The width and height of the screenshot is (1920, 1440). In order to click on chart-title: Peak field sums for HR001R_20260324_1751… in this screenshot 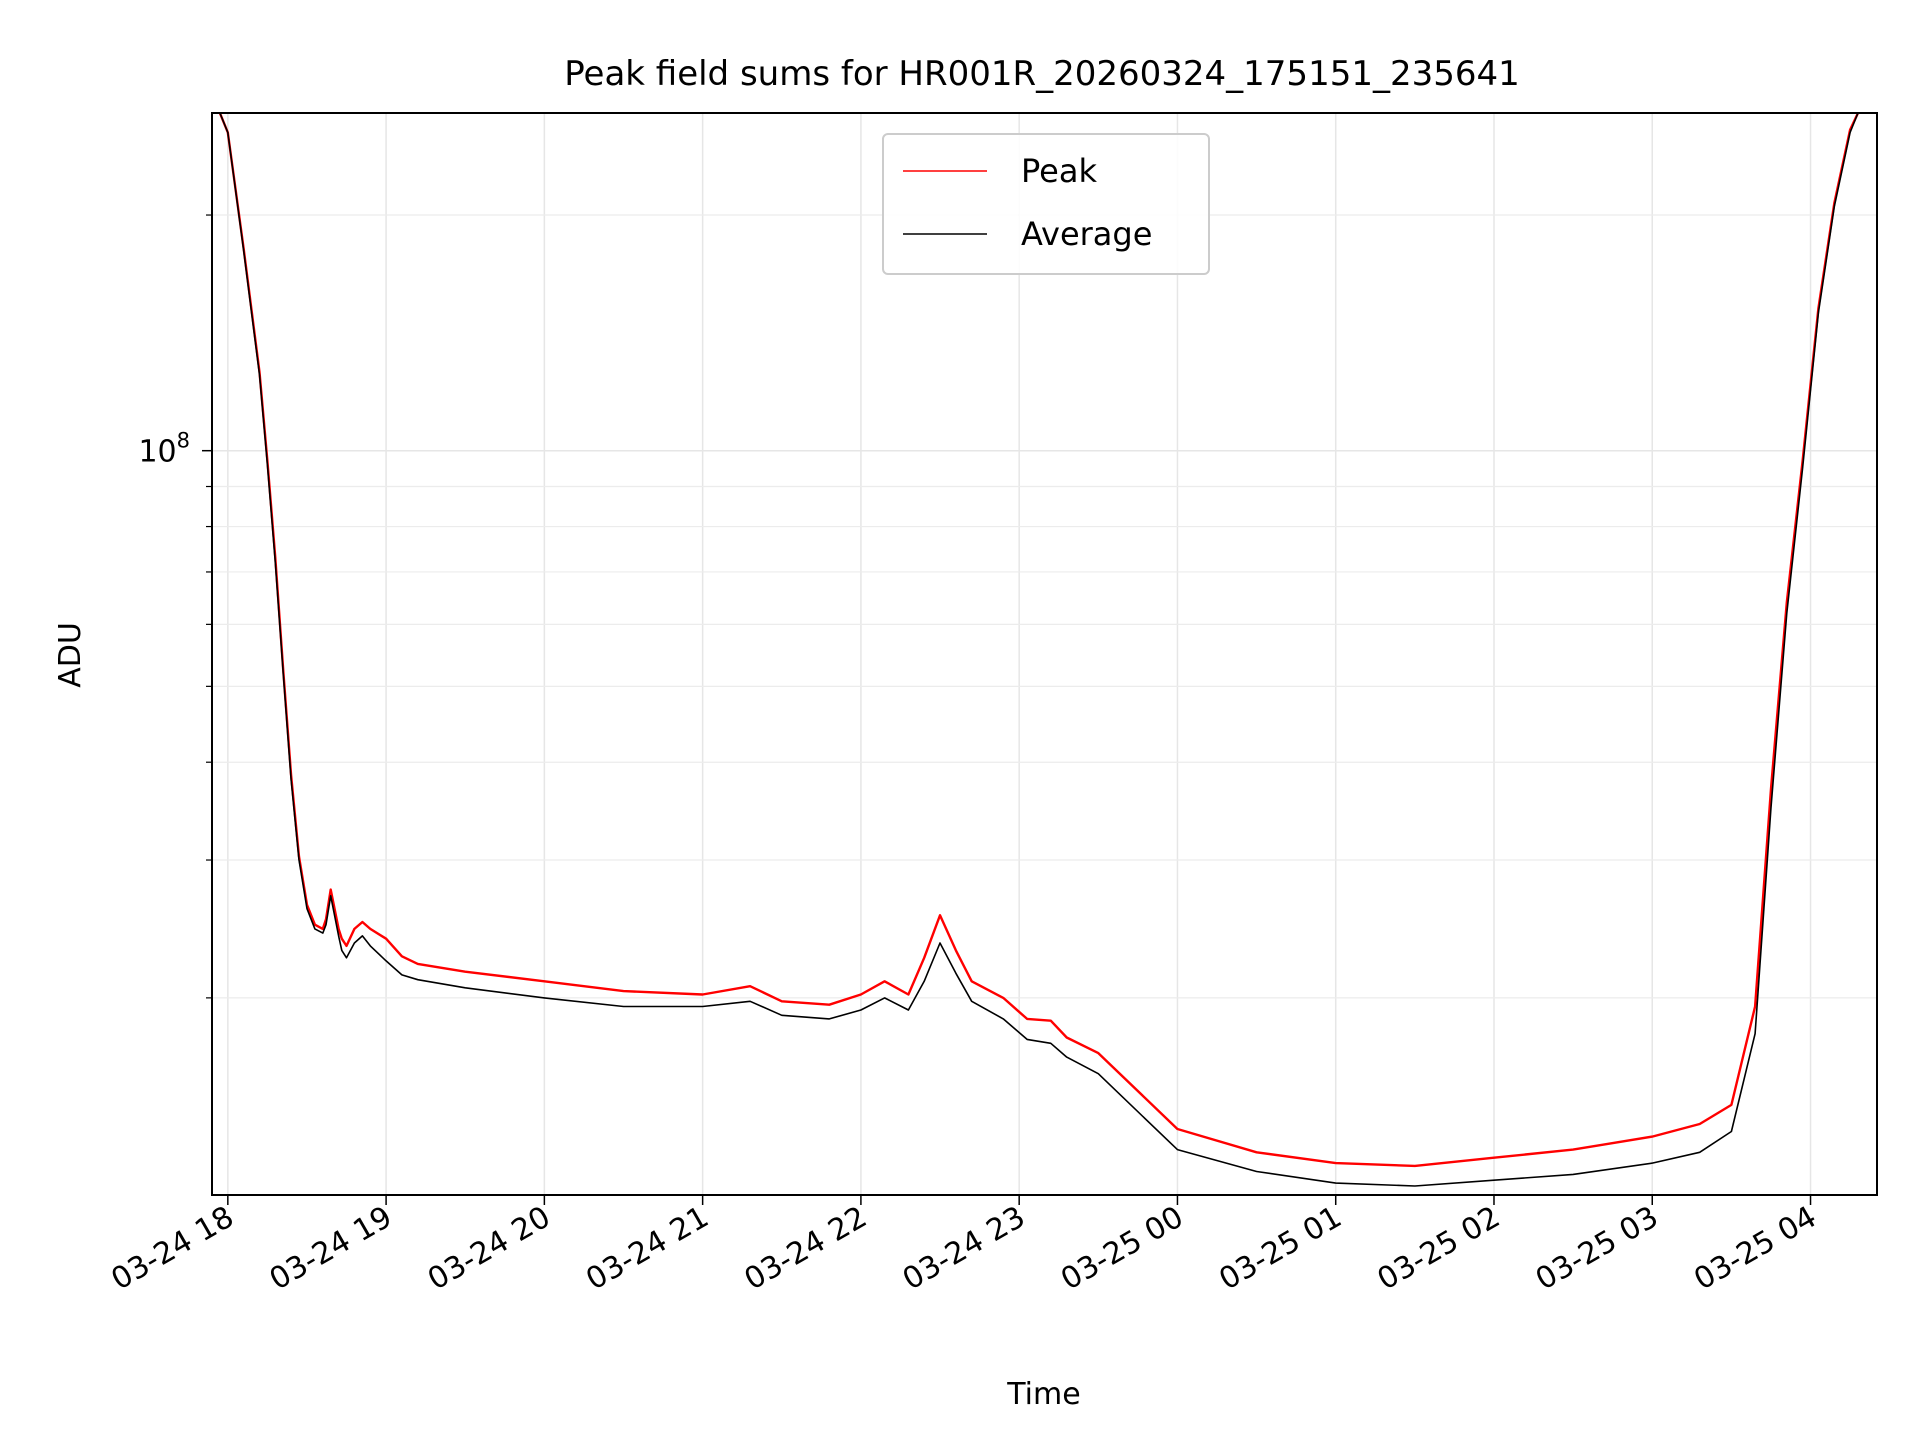, I will do `click(1042, 74)`.